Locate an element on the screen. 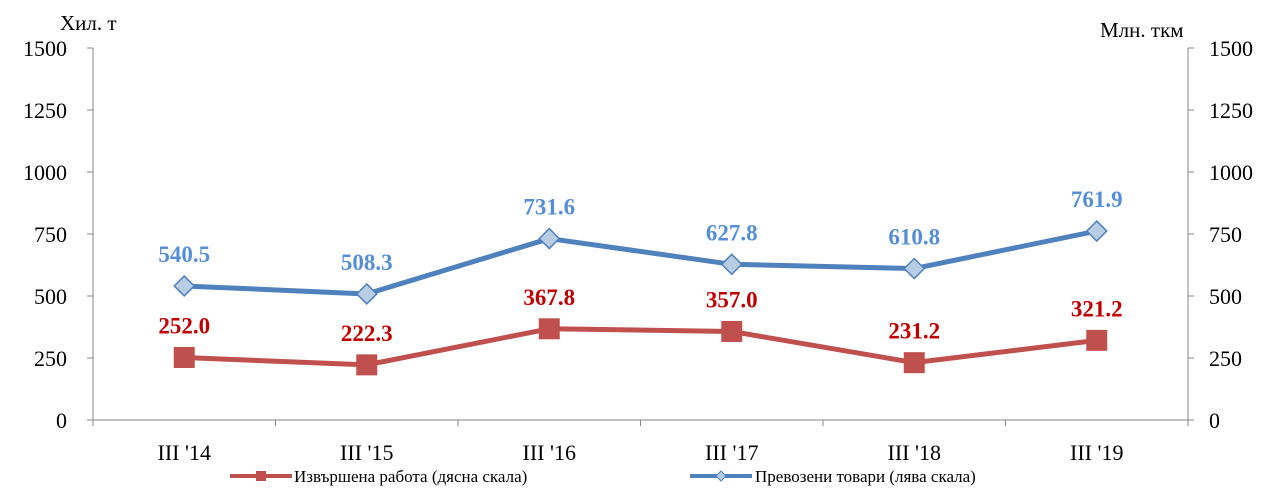 The width and height of the screenshot is (1275, 491). data-label: 367.8 is located at coordinates (549, 297).